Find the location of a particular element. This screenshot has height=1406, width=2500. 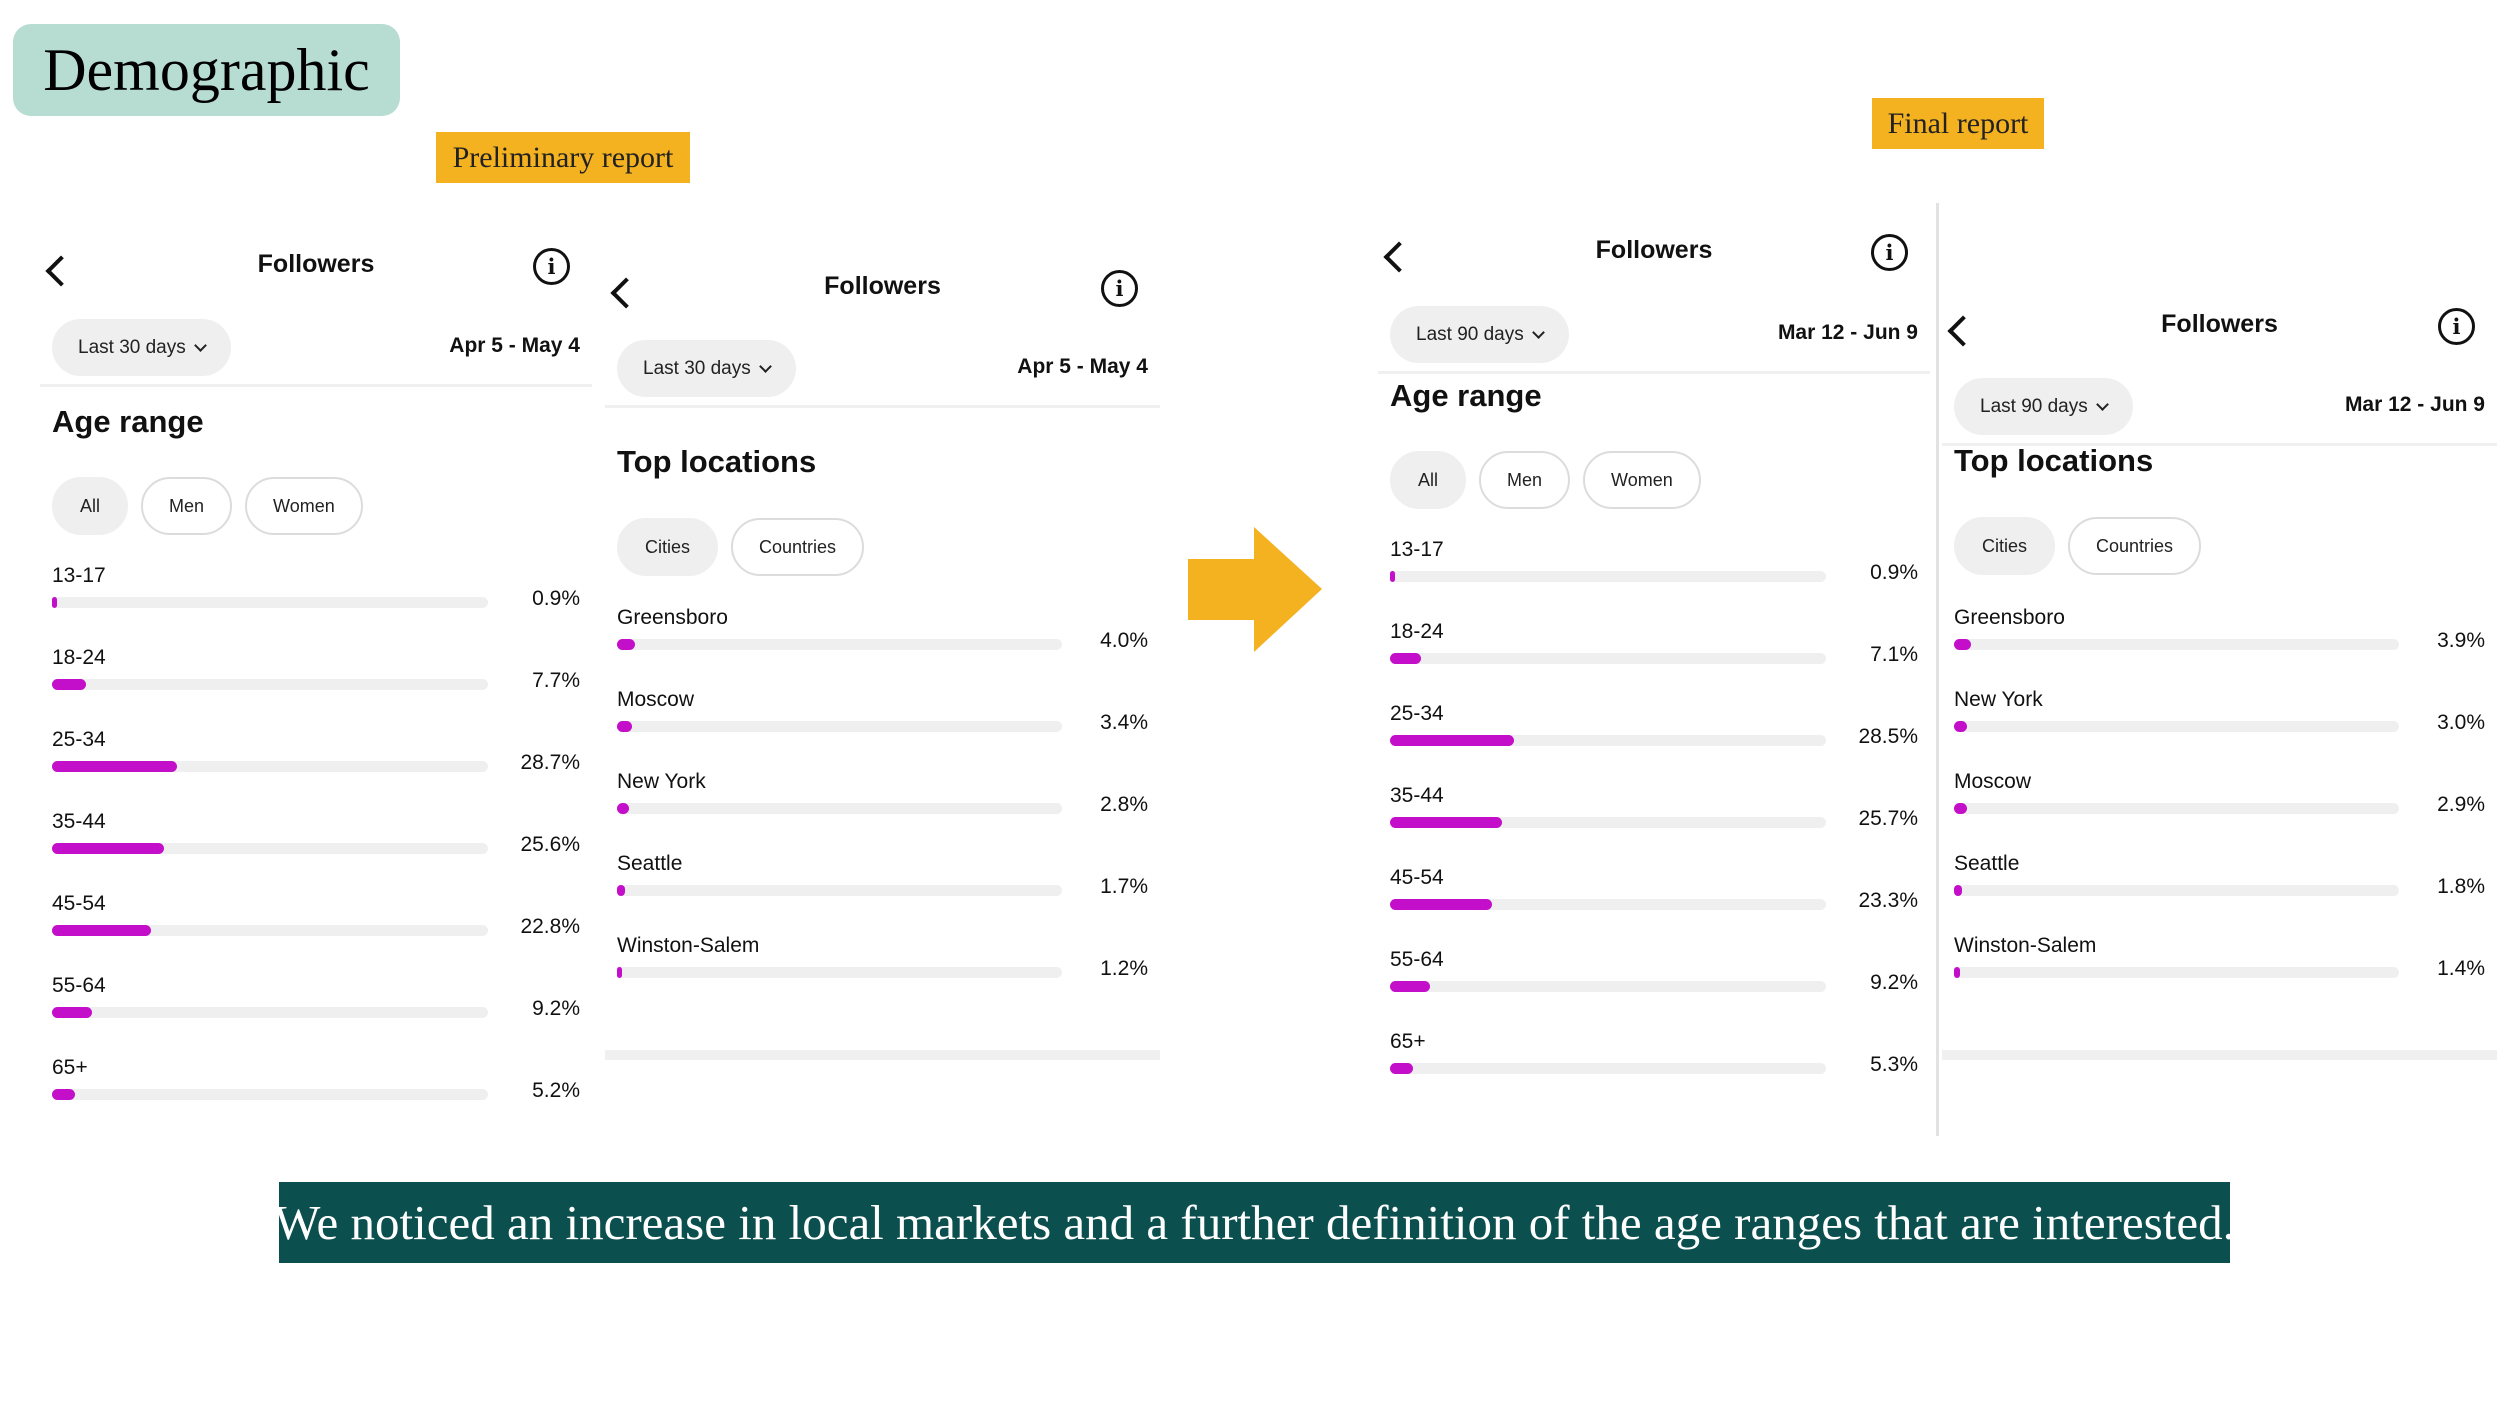

stat-row: 18-24 7.7% is located at coordinates (316, 687).